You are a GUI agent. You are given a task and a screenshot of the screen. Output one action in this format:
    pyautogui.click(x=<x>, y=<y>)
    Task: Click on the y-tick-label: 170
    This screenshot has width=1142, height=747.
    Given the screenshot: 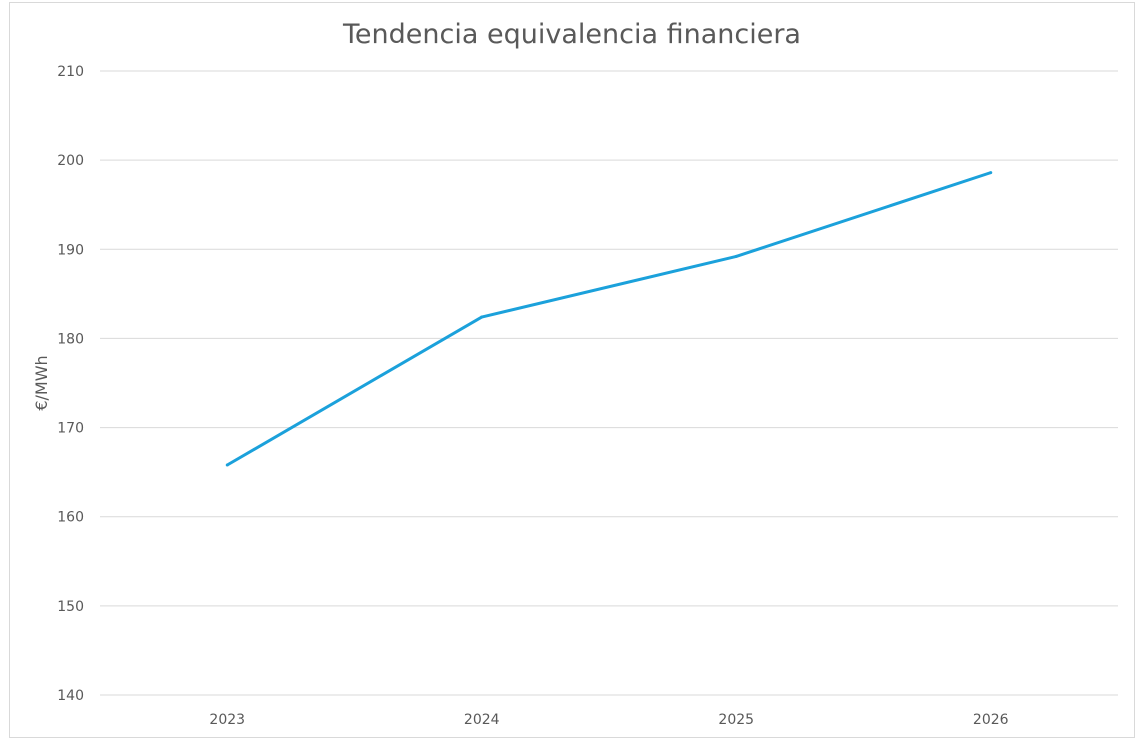 What is the action you would take?
    pyautogui.click(x=70, y=429)
    